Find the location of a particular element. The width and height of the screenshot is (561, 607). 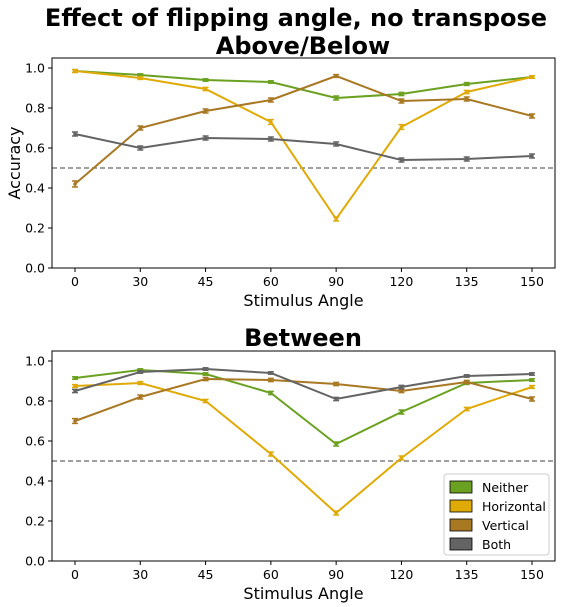

legend-swatch-neither is located at coordinates (461, 487).